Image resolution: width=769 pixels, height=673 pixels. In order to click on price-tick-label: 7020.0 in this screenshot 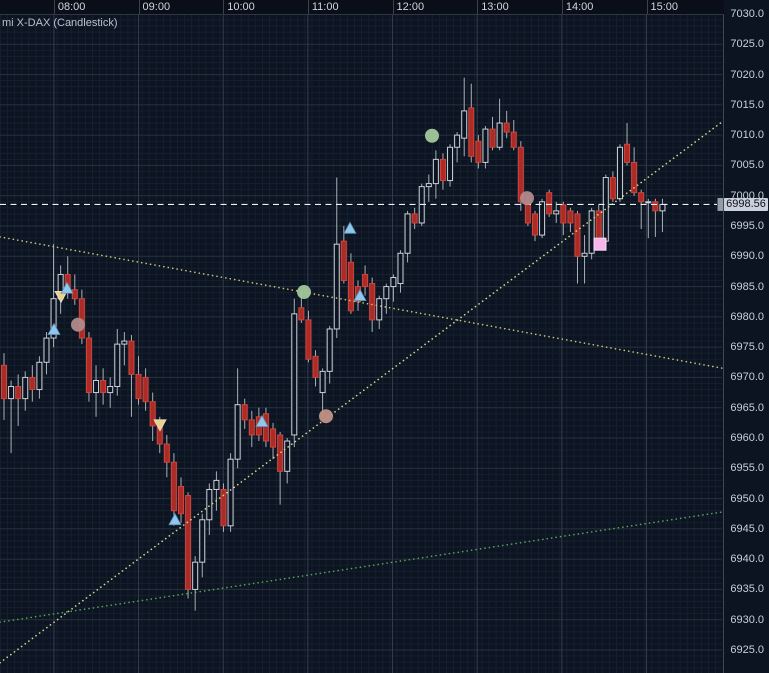, I will do `click(747, 74)`.